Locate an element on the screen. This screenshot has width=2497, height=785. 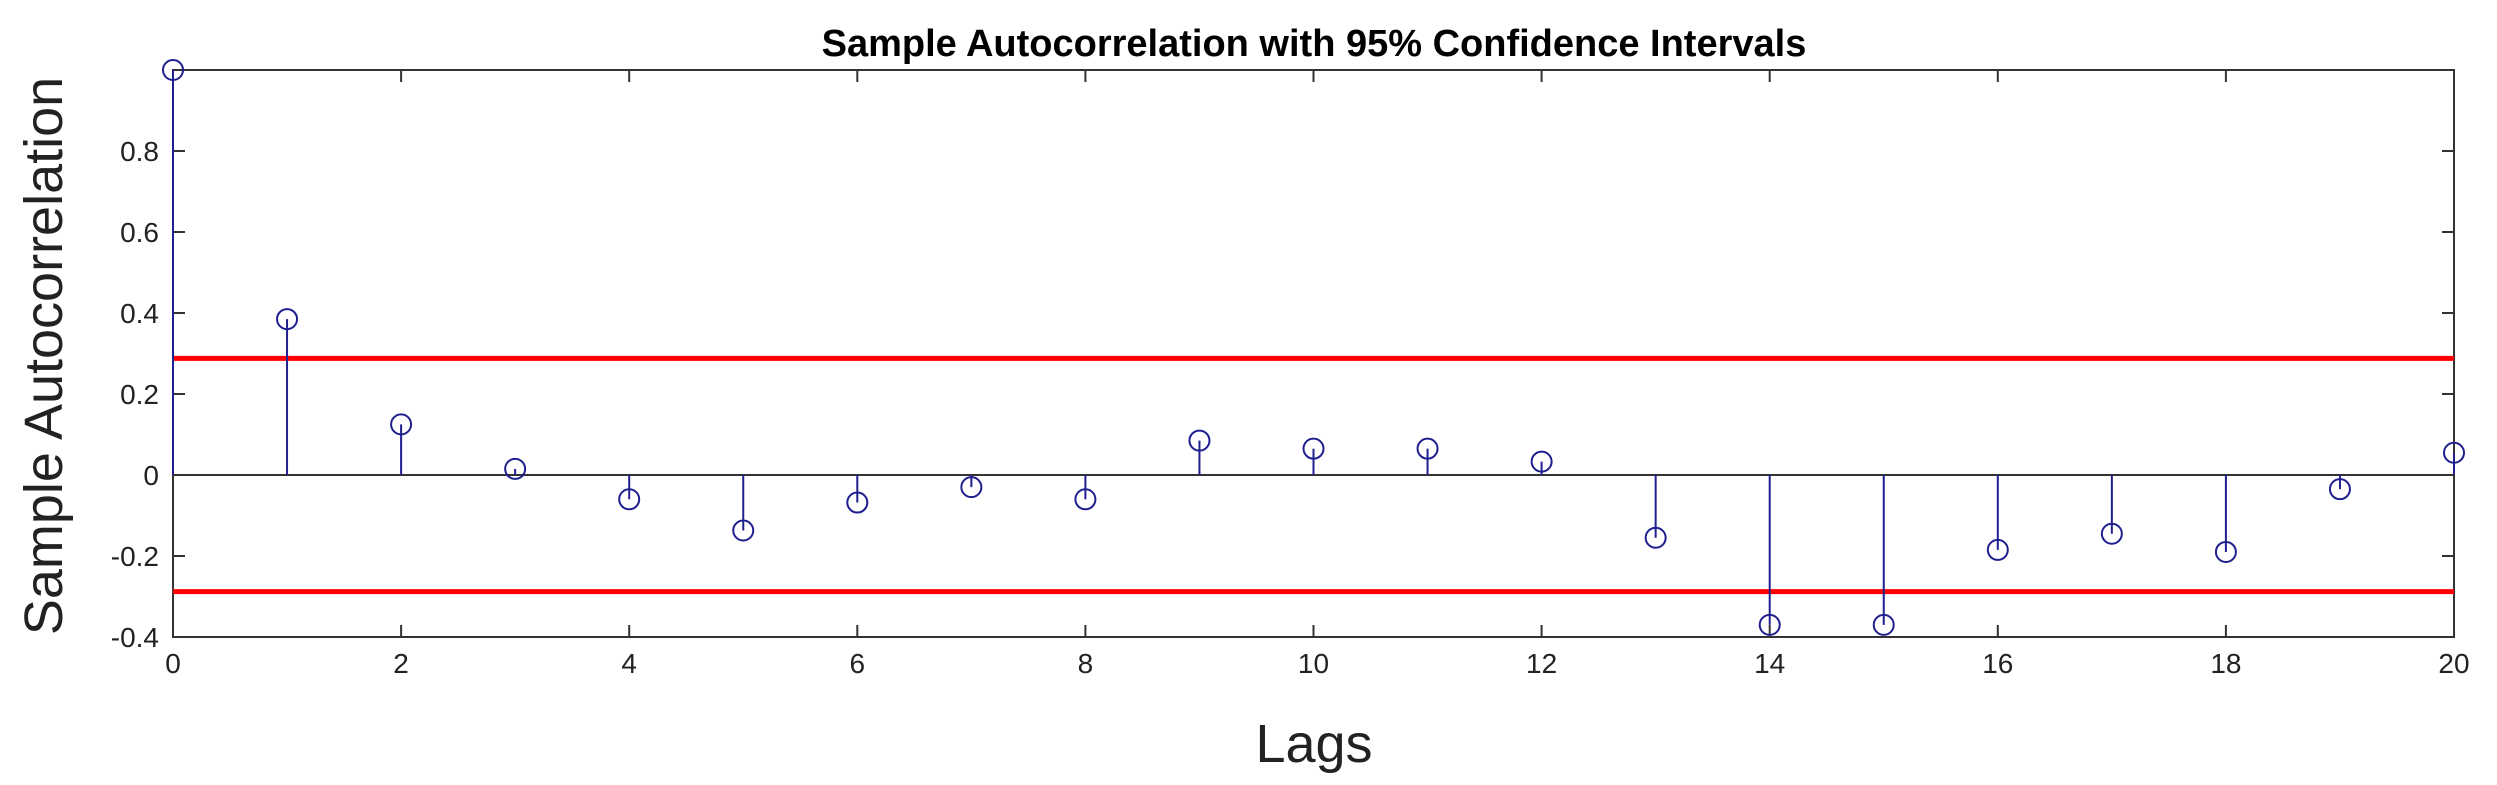
x-tick-label: 20 is located at coordinates (2453, 663).